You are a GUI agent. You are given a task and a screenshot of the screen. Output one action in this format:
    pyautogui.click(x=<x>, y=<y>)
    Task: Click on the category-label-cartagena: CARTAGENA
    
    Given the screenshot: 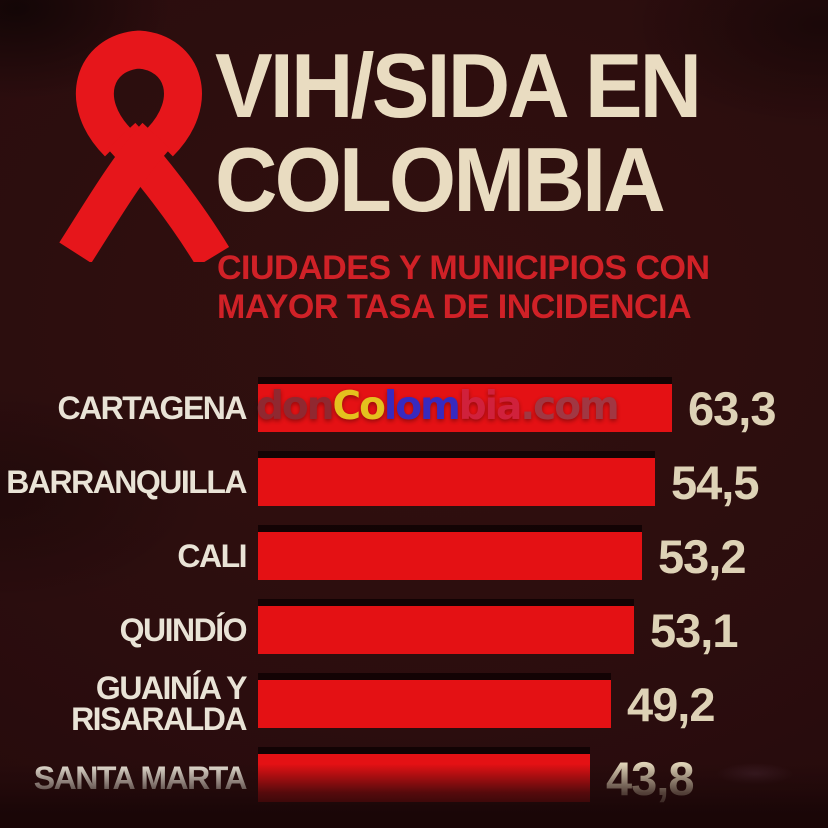 What is the action you would take?
    pyautogui.click(x=123, y=407)
    